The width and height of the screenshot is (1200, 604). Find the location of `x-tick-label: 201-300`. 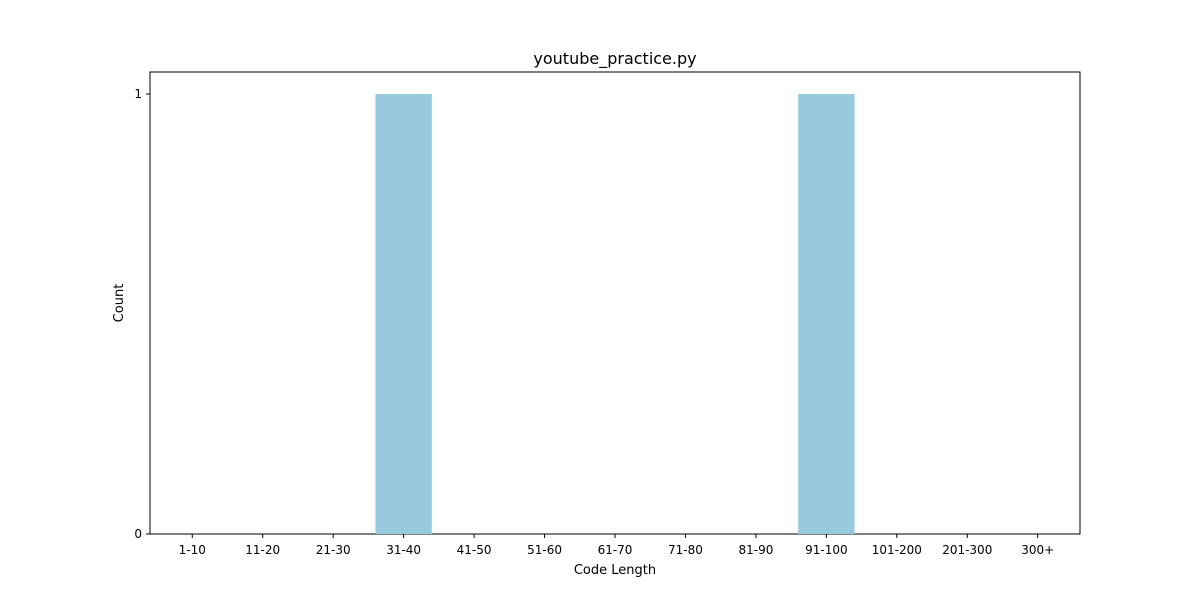

x-tick-label: 201-300 is located at coordinates (967, 550).